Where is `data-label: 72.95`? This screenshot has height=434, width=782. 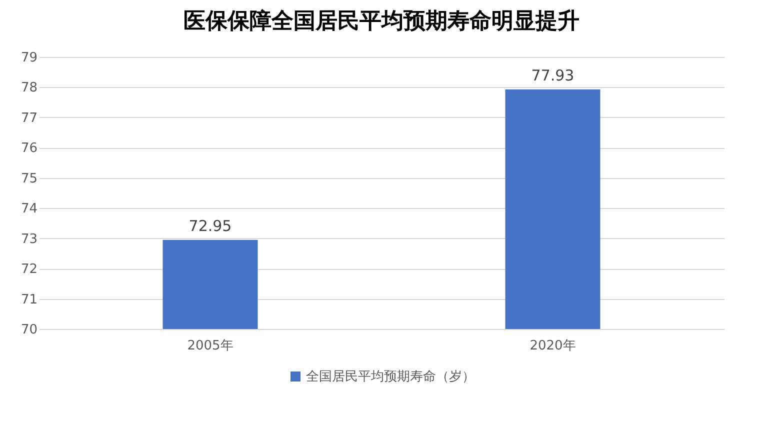 data-label: 72.95 is located at coordinates (210, 225).